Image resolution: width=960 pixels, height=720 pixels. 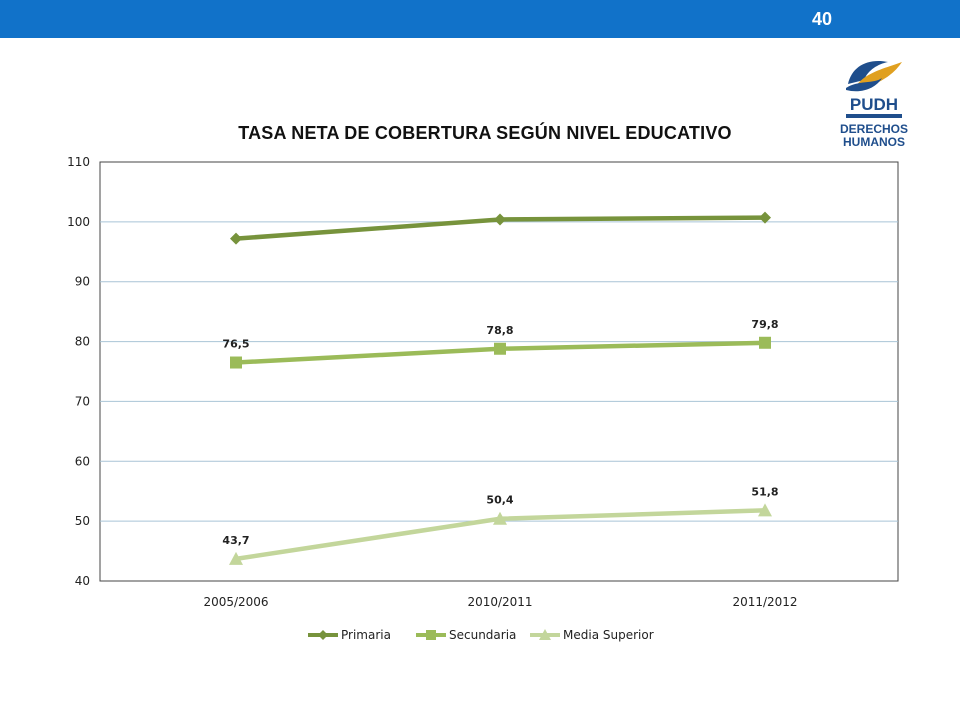 What do you see at coordinates (82, 461) in the screenshot?
I see `y-tick-label: 60` at bounding box center [82, 461].